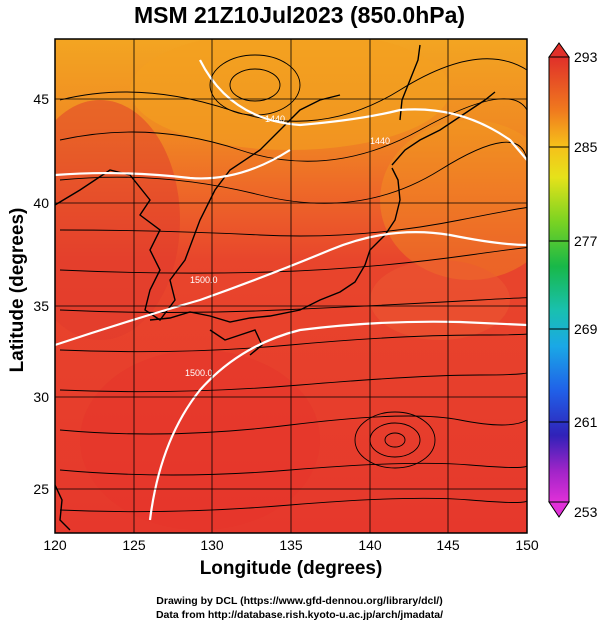  I want to click on x-axis-title: Longitude (degrees), so click(291, 568).